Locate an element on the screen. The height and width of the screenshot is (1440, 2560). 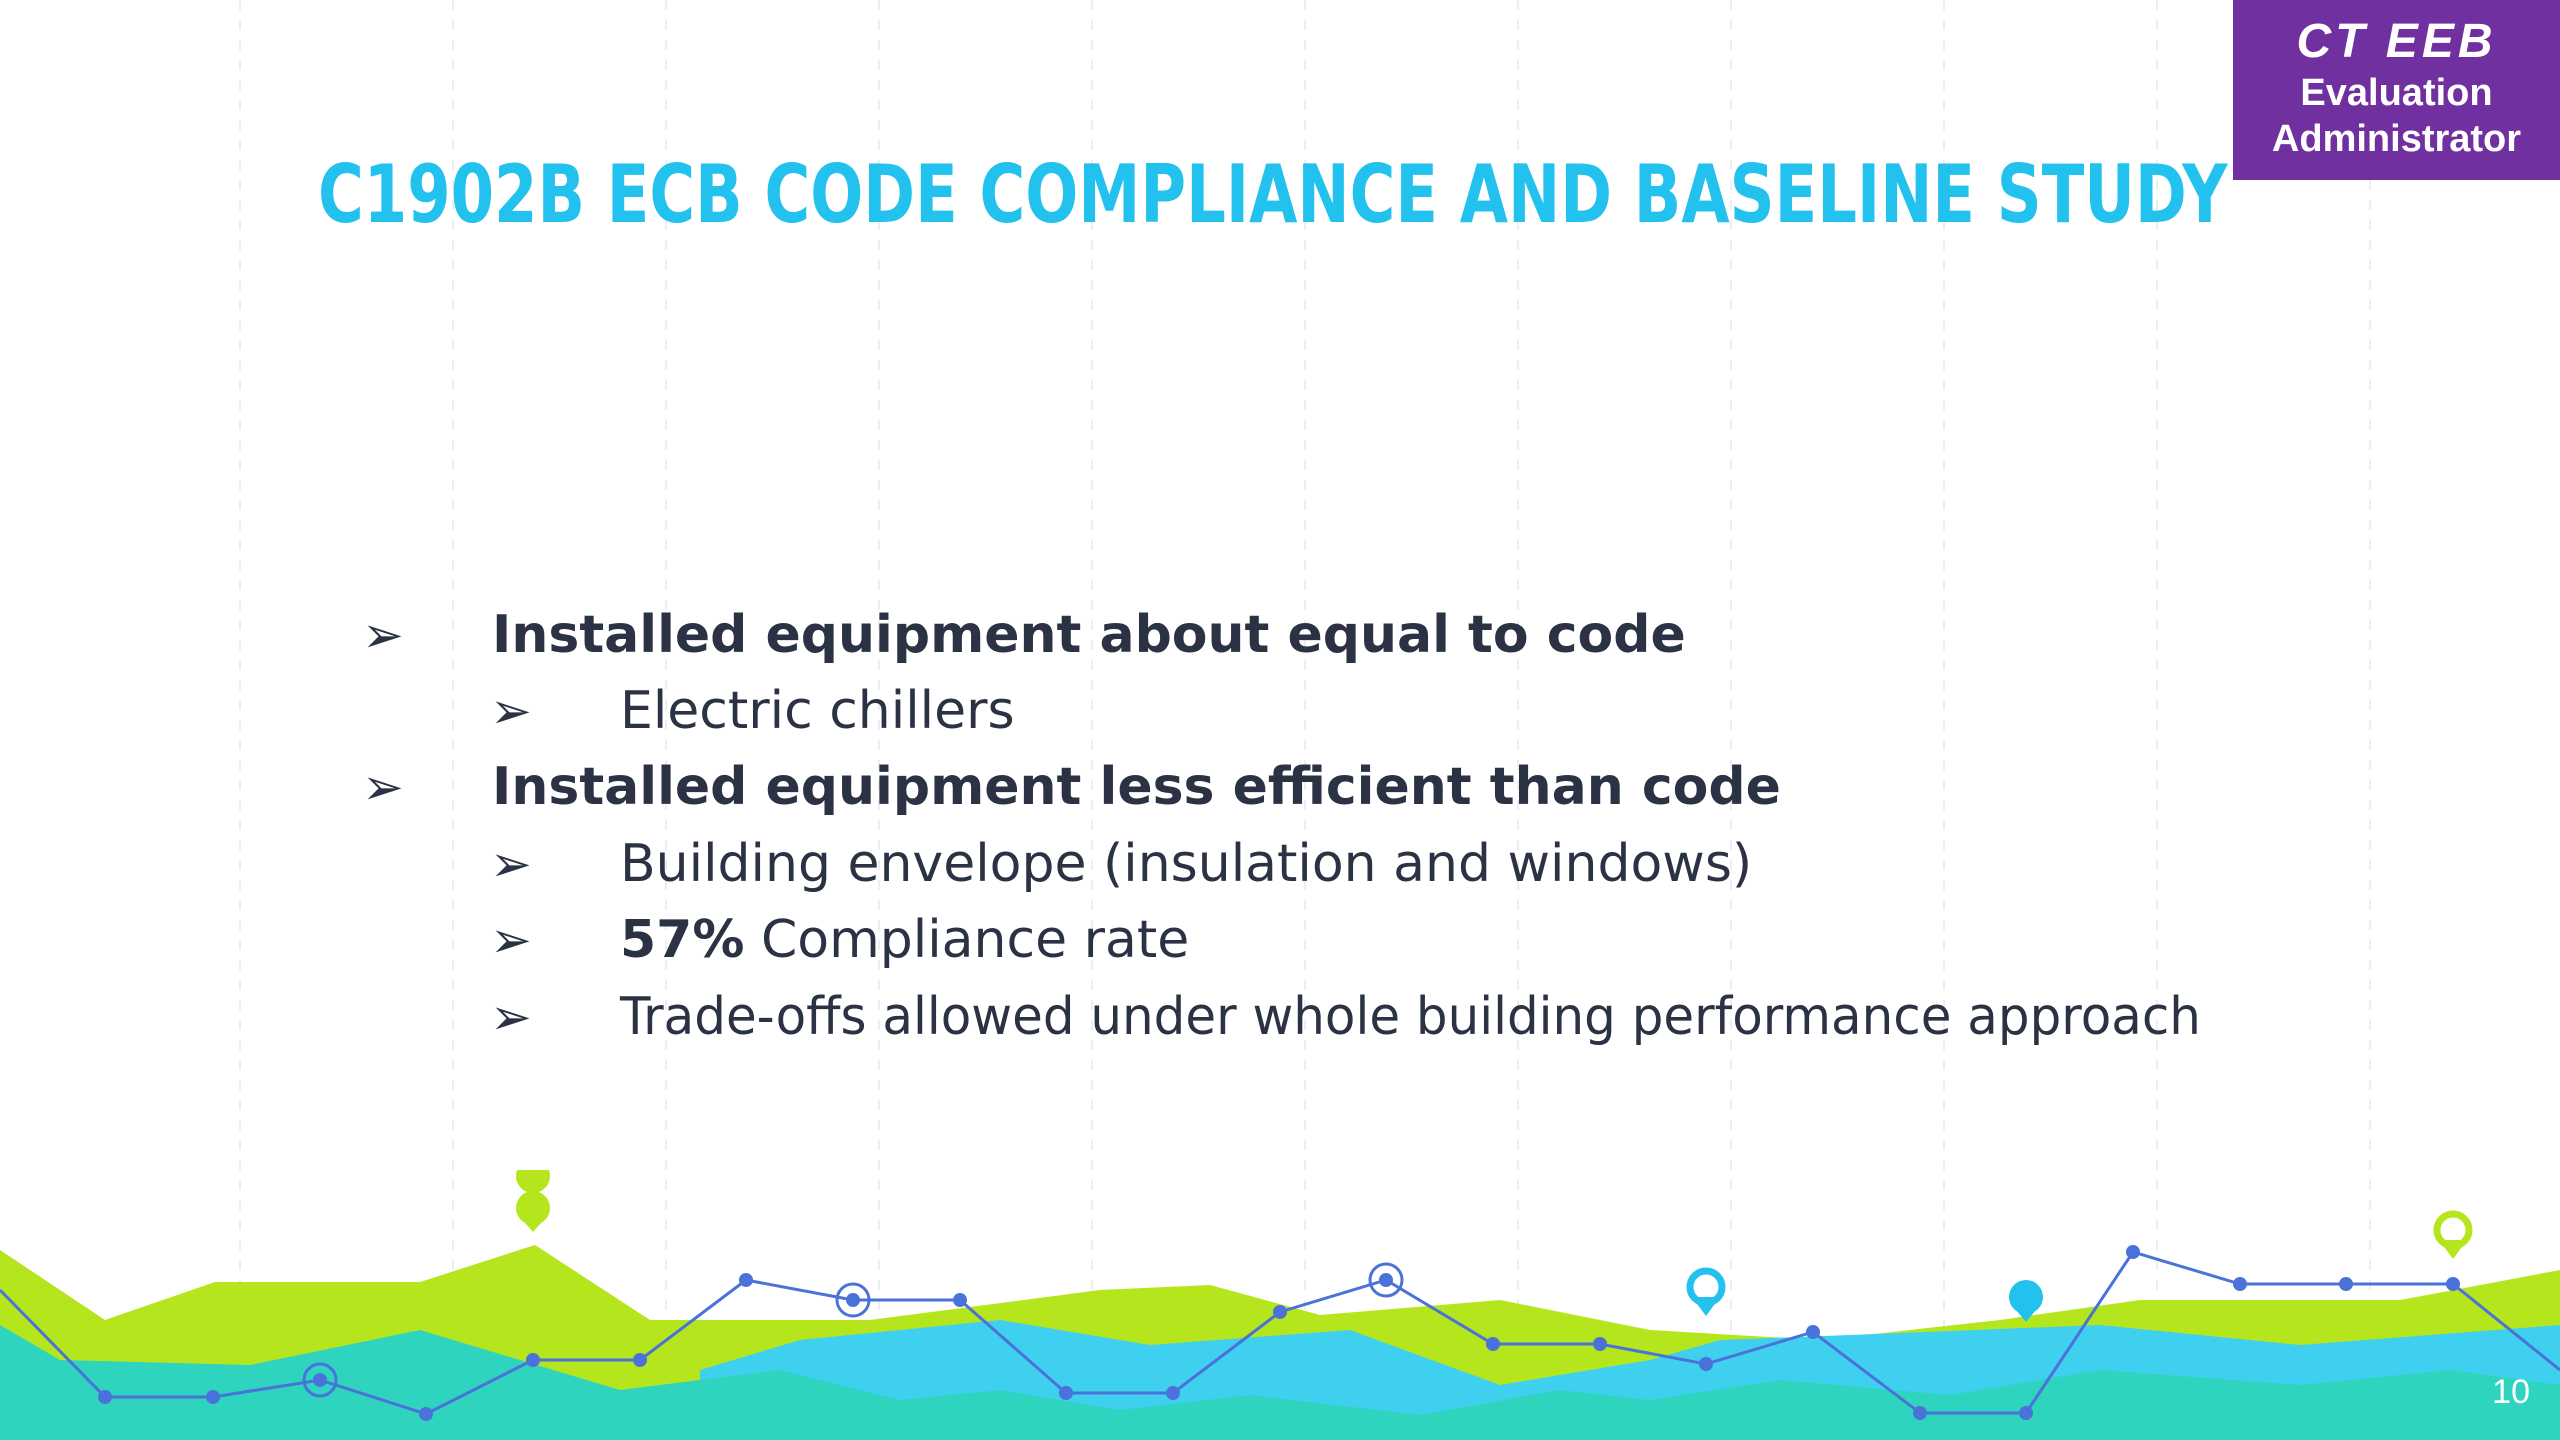
trend-point-rings is located at coordinates (853, 1330).